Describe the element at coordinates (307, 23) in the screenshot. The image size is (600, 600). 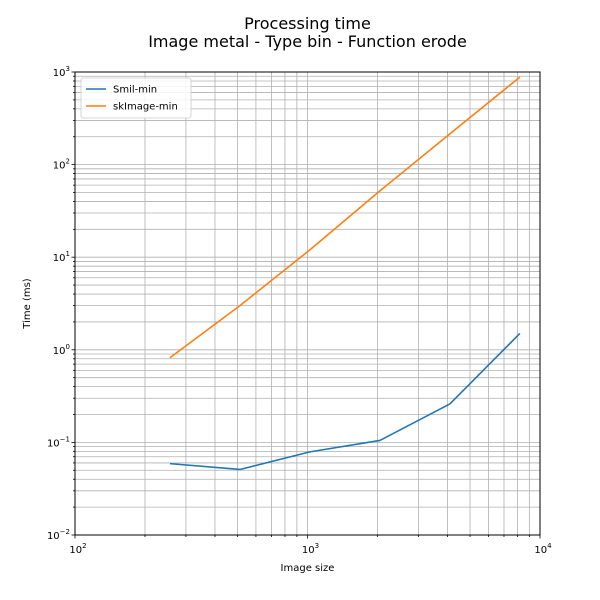
I see `chart-title: Processing time` at that location.